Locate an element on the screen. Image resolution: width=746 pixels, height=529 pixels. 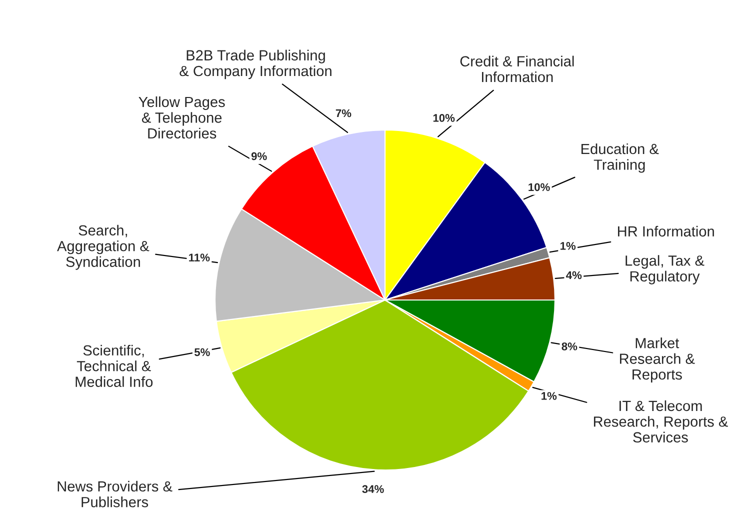
data-label: 5% is located at coordinates (202, 352).